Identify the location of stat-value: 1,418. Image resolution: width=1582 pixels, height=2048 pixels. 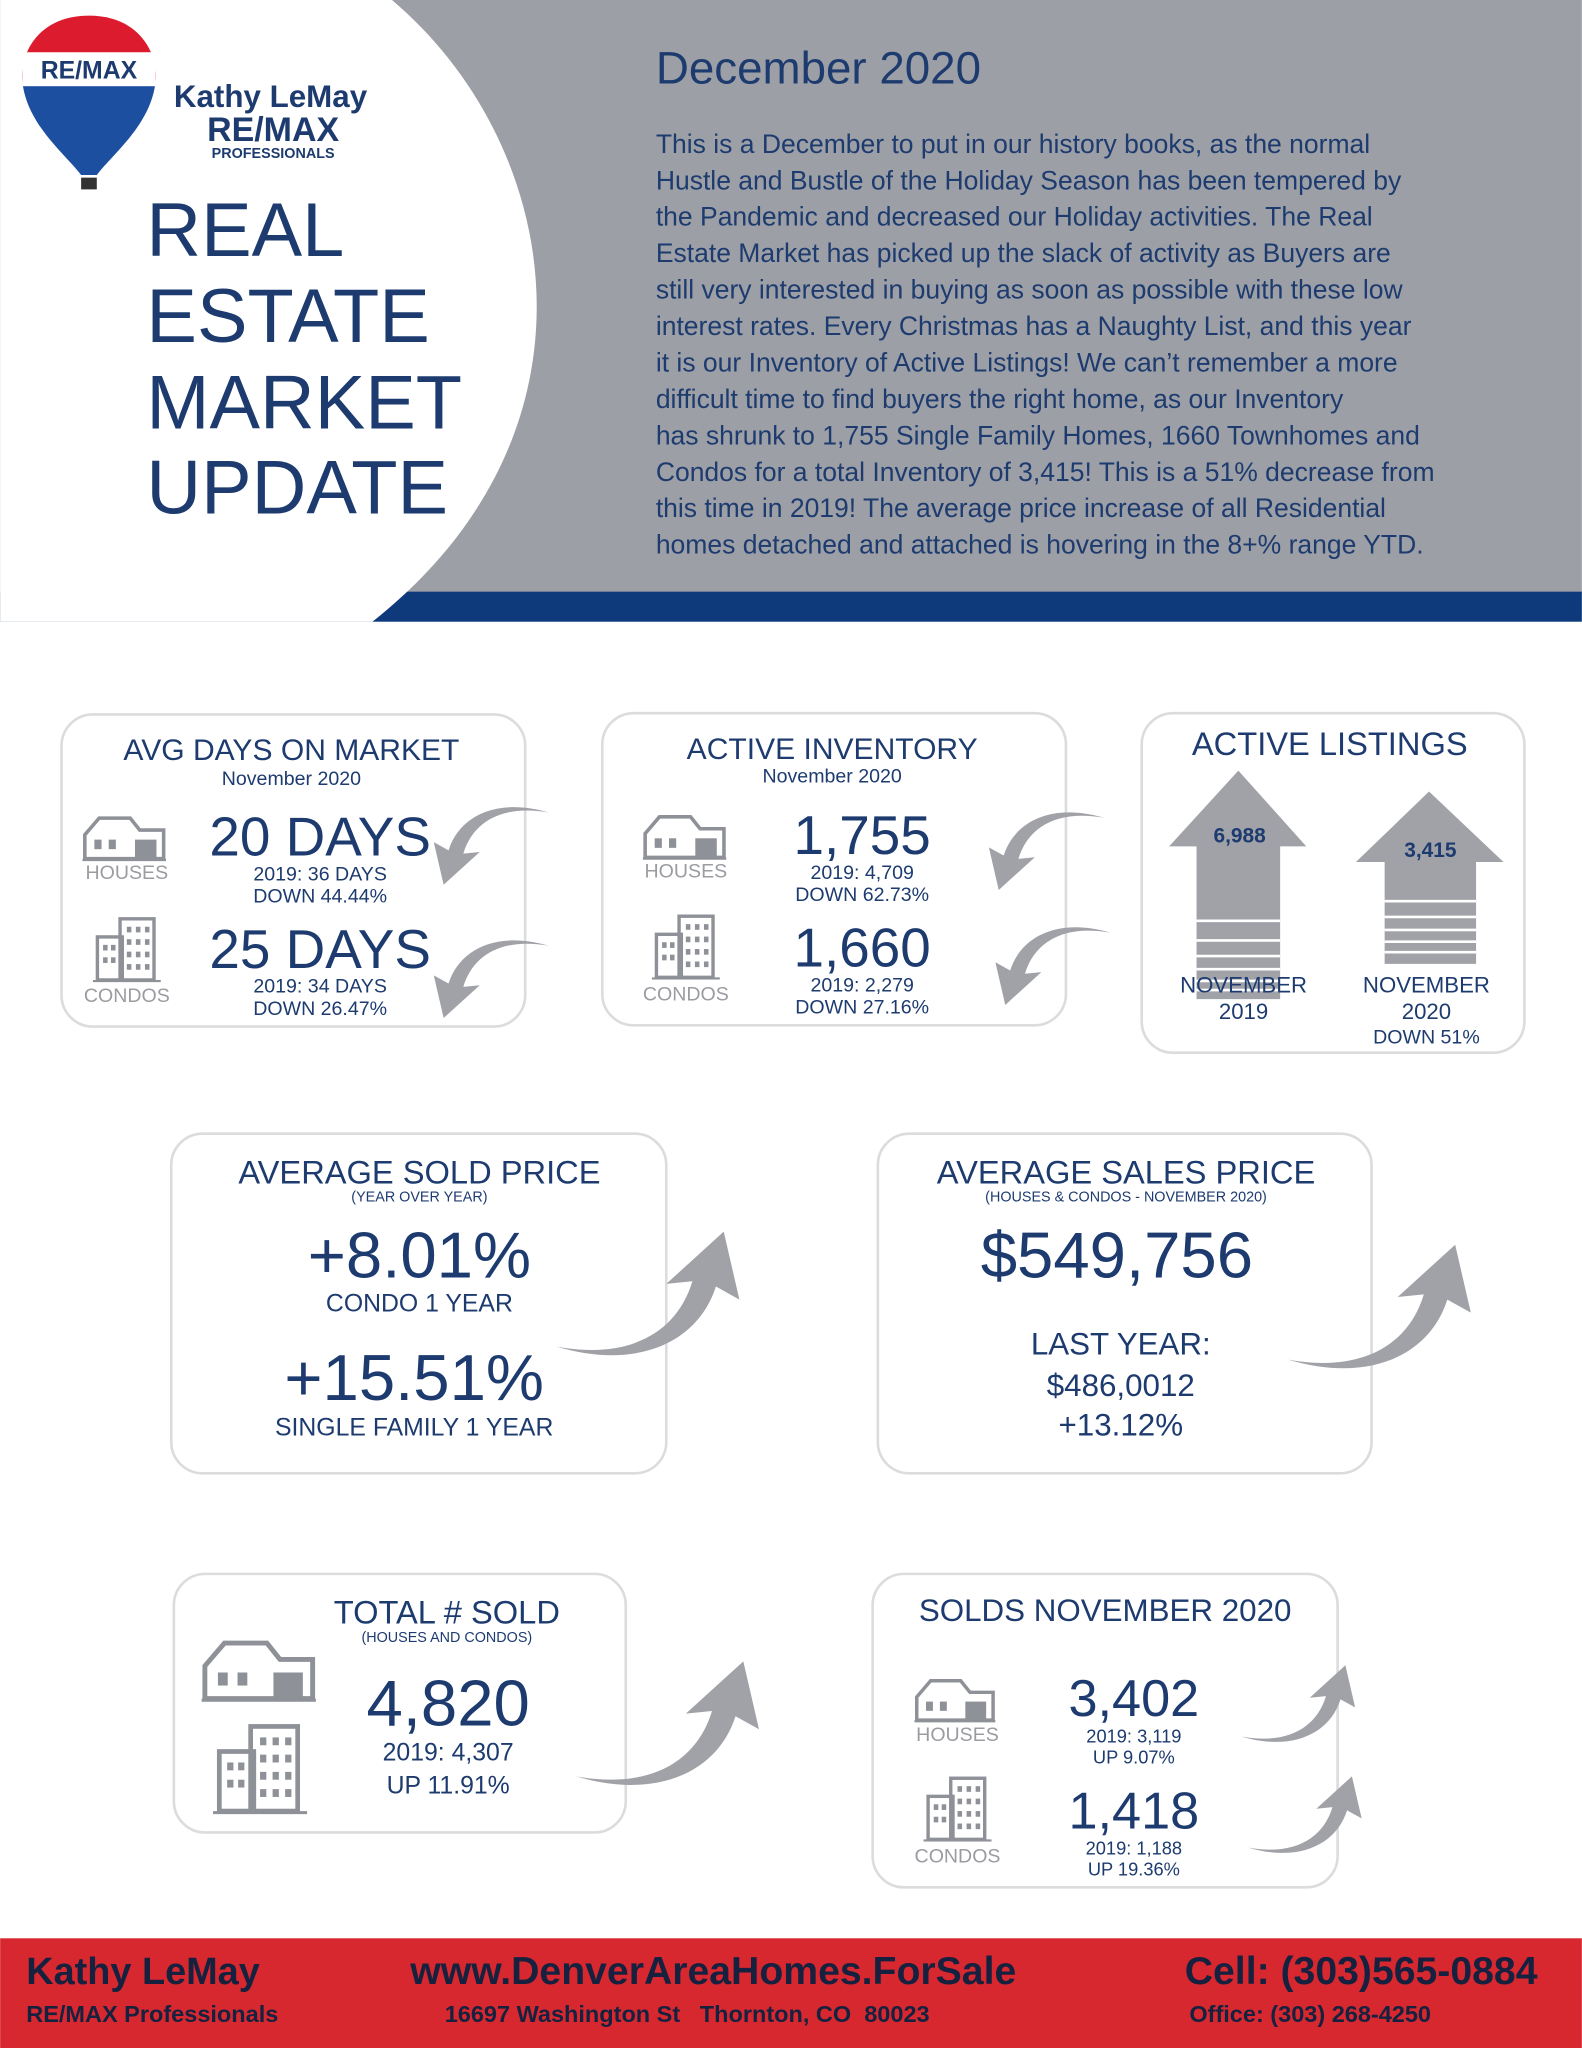
(1133, 1812).